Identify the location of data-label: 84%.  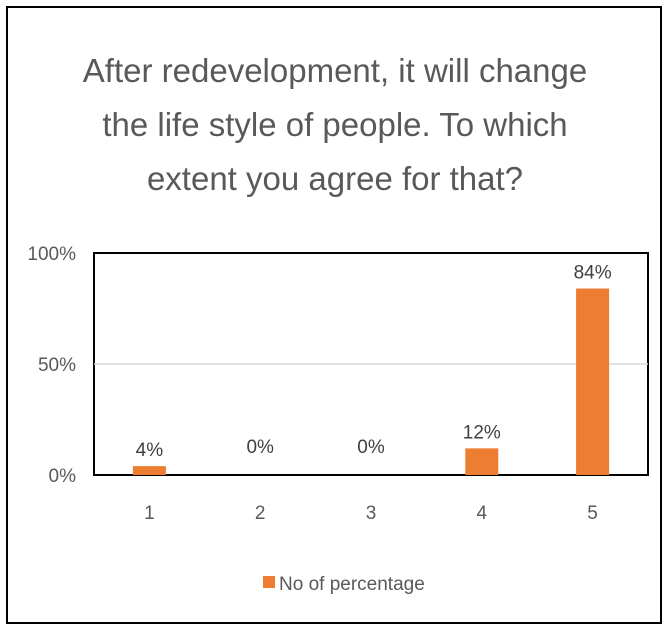
(593, 273).